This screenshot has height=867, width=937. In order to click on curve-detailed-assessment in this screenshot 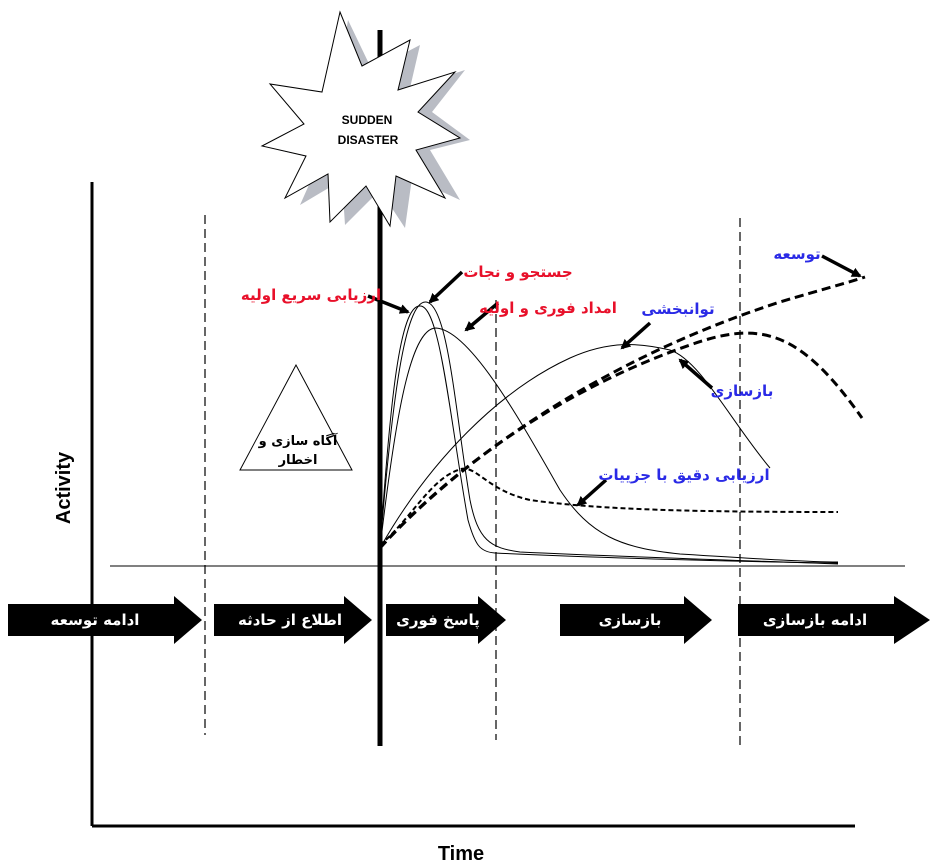, I will do `click(609, 506)`.